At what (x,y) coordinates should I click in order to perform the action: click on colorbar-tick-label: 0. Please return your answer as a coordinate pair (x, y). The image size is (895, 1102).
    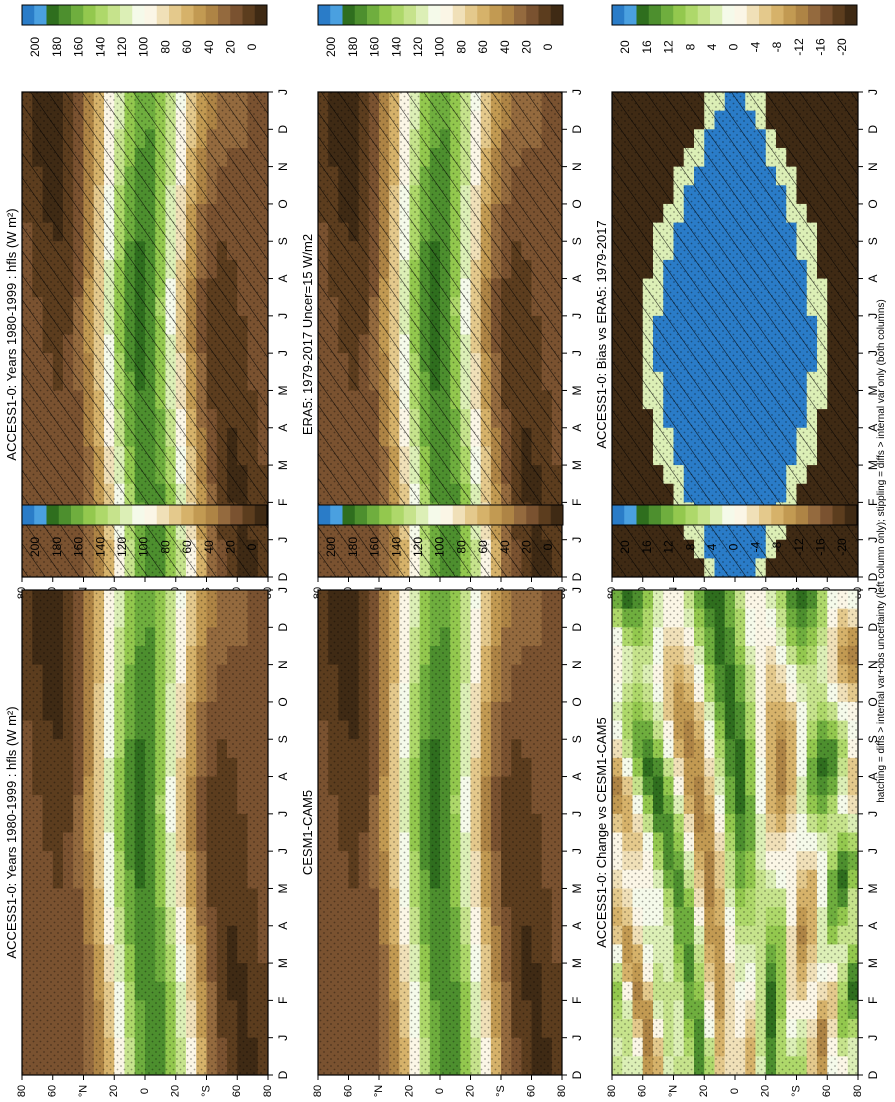
    Looking at the image, I should click on (548, 46).